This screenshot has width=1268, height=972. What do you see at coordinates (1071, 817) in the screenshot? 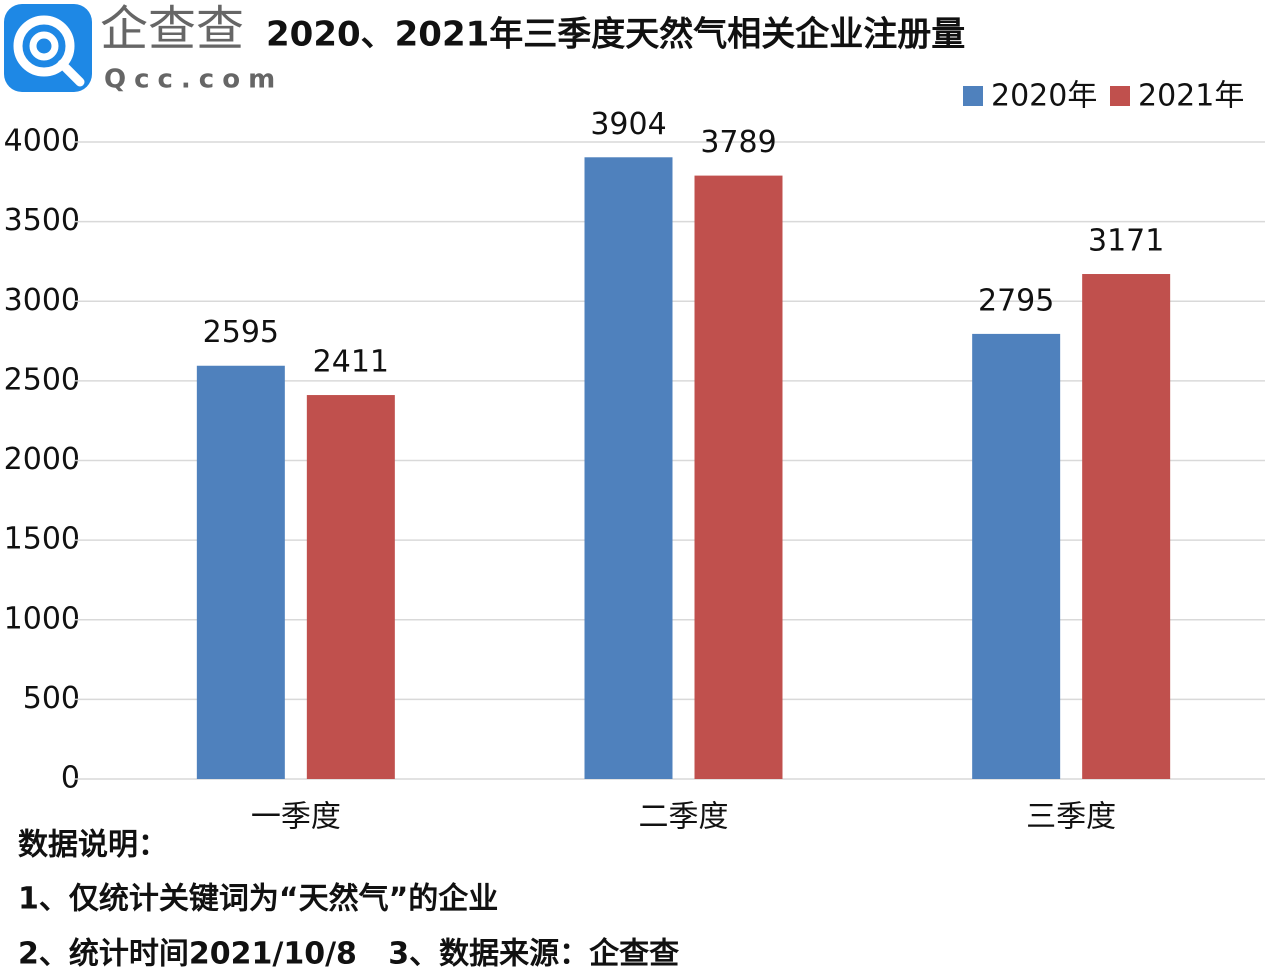
I see `x-tick-label: 三季度` at bounding box center [1071, 817].